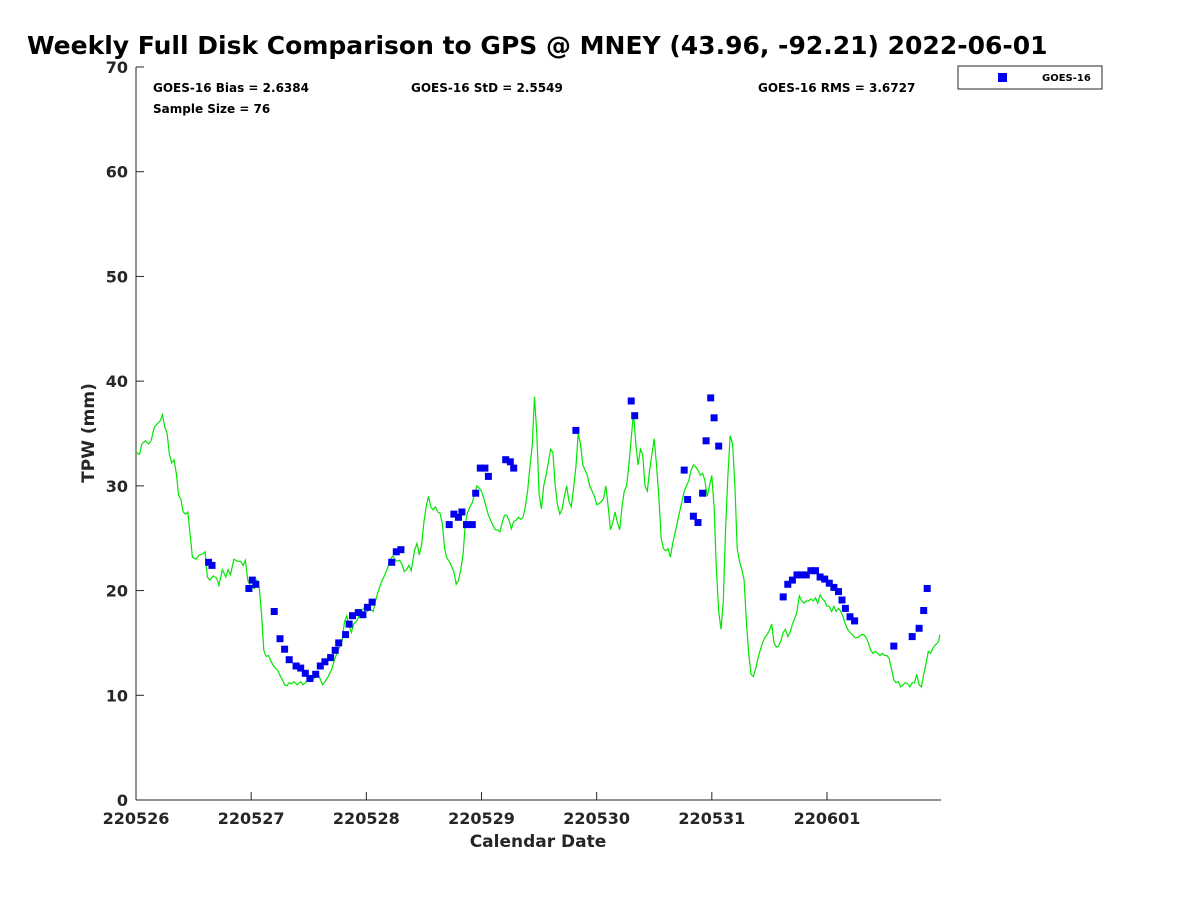 The height and width of the screenshot is (900, 1200). Describe the element at coordinates (1066, 78) in the screenshot. I see `legend-label: GOES-16` at that location.